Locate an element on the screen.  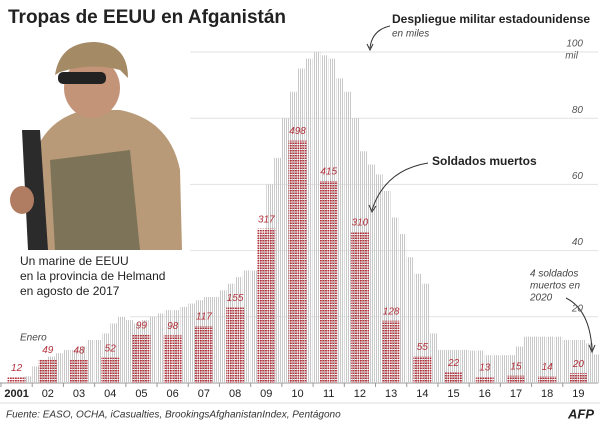
x-tick-label: 13 is located at coordinates (391, 394).